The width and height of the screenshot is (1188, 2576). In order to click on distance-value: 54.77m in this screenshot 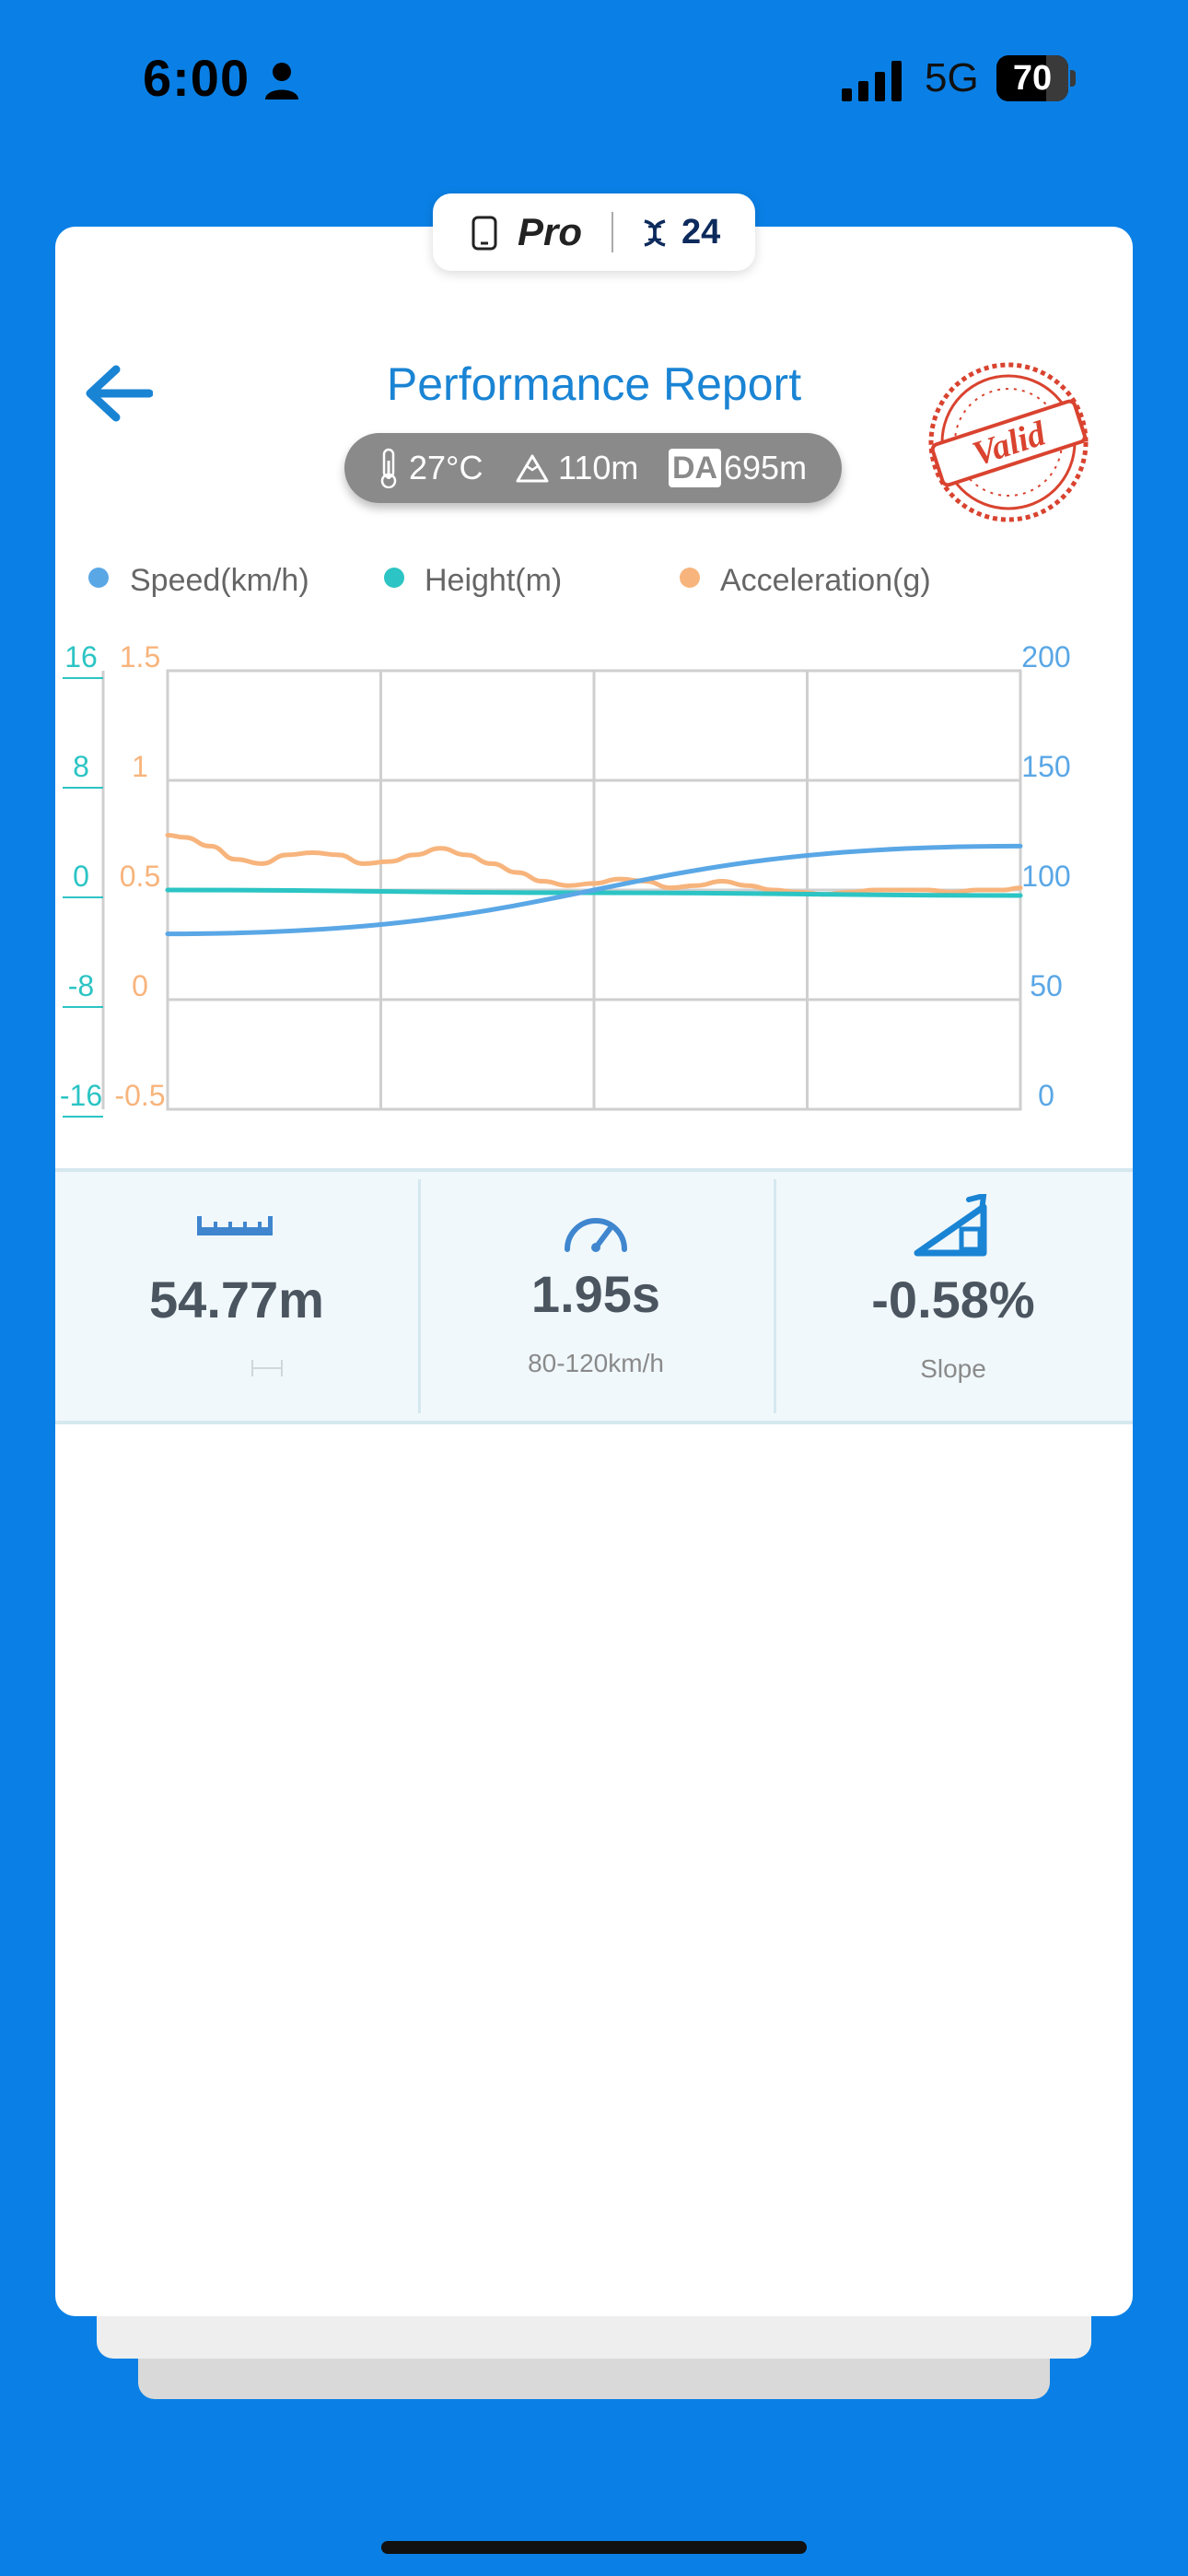, I will do `click(236, 1299)`.